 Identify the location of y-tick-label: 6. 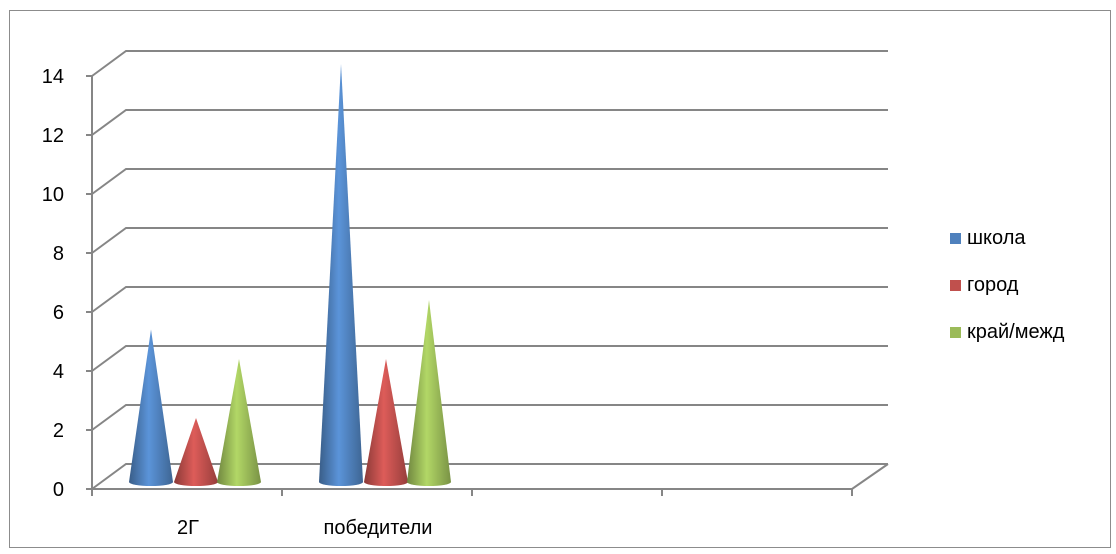
(58, 313).